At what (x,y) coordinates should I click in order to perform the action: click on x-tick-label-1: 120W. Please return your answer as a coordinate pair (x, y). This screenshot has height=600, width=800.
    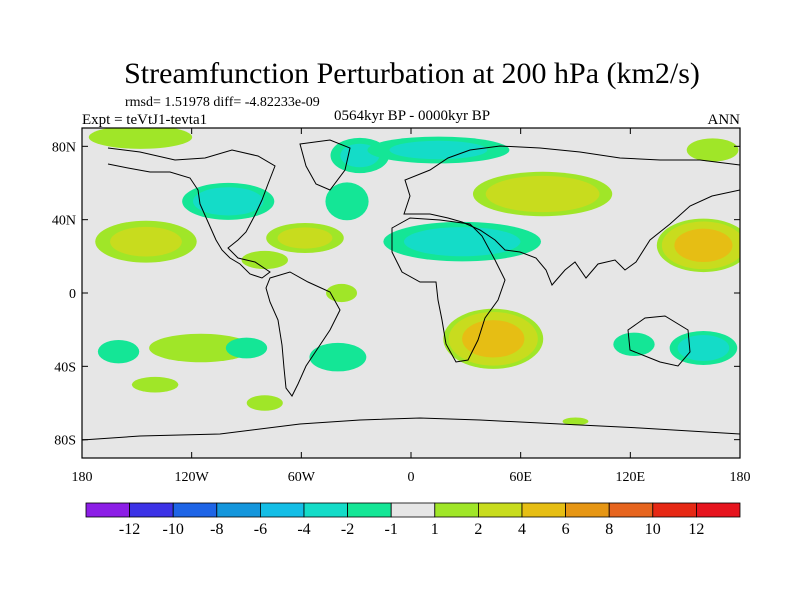
    Looking at the image, I should click on (192, 477).